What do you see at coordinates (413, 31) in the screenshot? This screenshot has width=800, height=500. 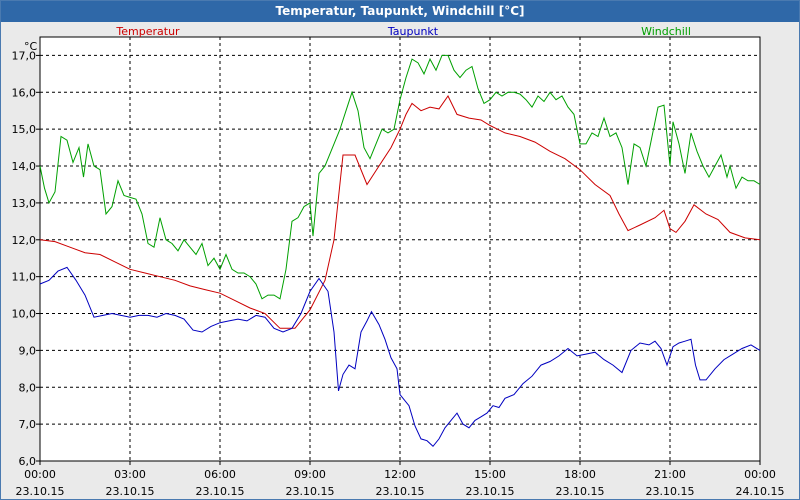 I see `legend-entry-taupunkt: Taupunkt` at bounding box center [413, 31].